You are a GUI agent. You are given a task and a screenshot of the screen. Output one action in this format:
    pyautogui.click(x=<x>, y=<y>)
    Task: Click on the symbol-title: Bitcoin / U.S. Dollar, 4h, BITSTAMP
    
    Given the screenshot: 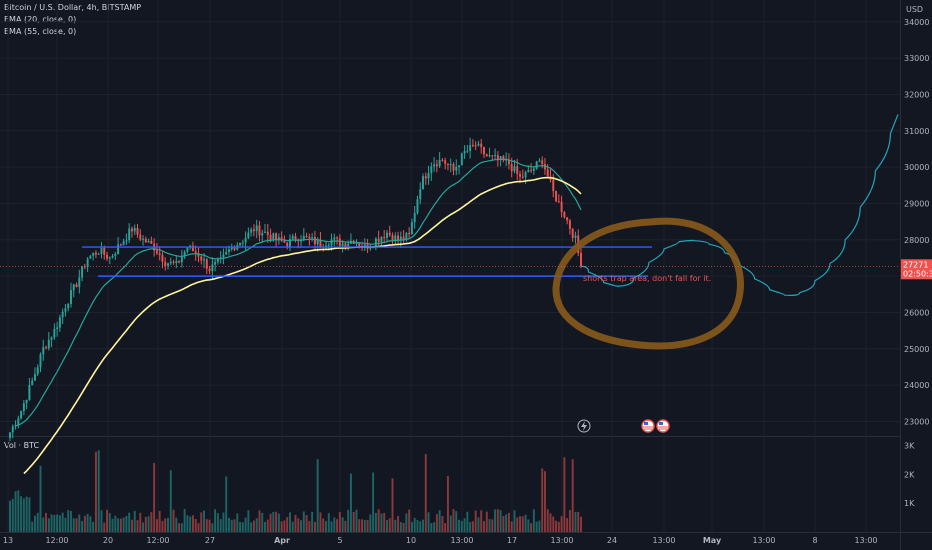 What is the action you would take?
    pyautogui.click(x=73, y=7)
    